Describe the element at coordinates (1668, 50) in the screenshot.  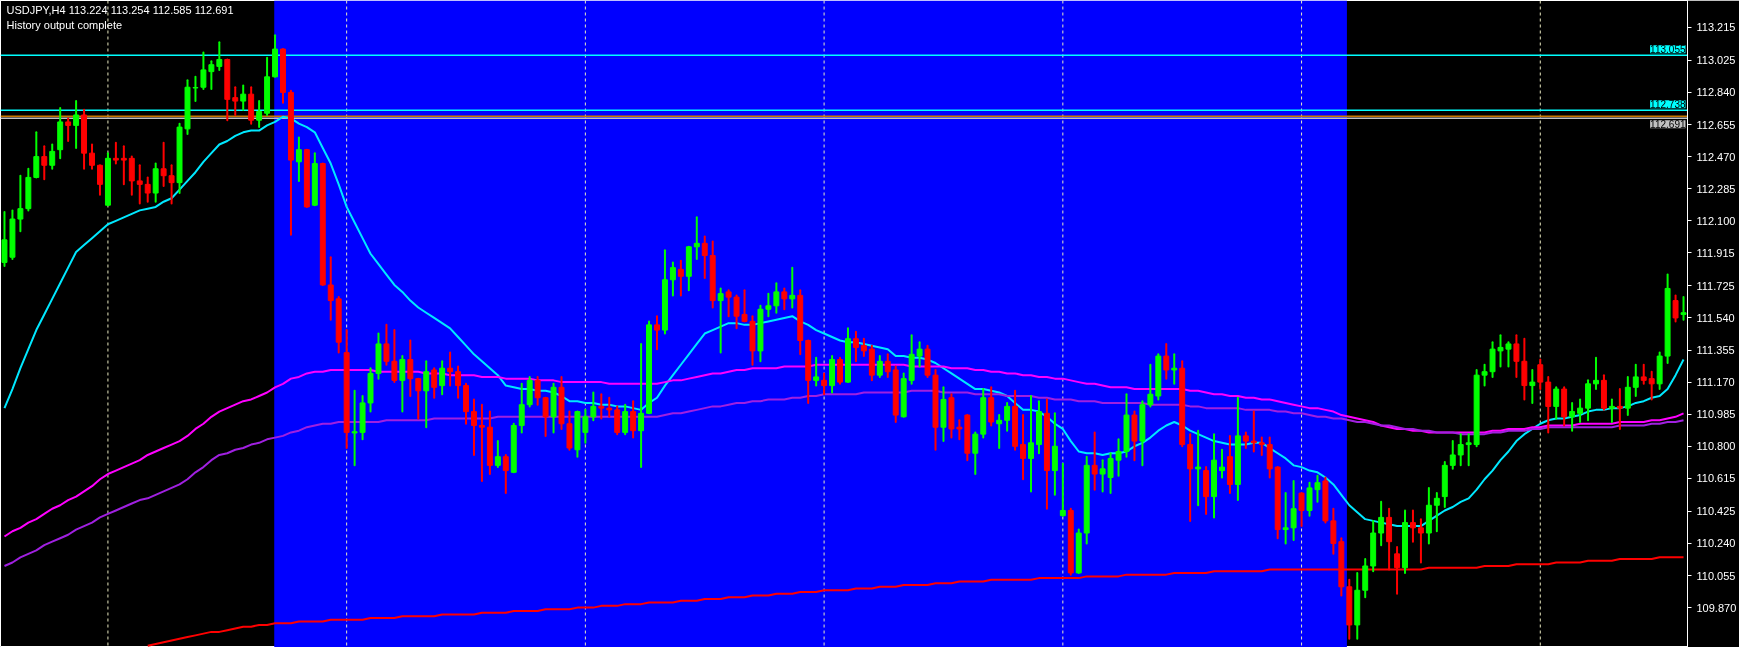
I see `ref-line-label: 113.055` at that location.